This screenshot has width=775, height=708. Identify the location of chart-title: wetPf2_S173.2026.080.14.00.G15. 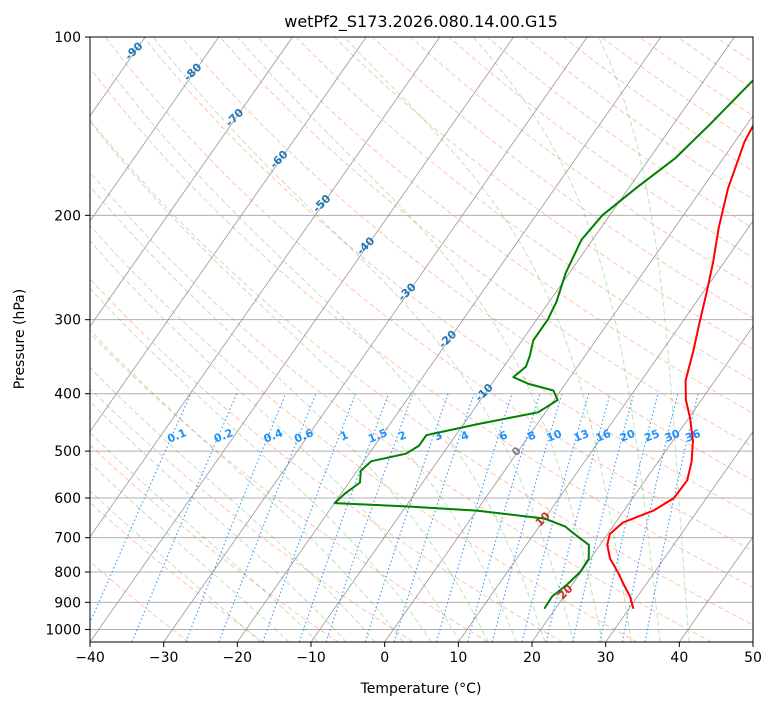
(421, 22).